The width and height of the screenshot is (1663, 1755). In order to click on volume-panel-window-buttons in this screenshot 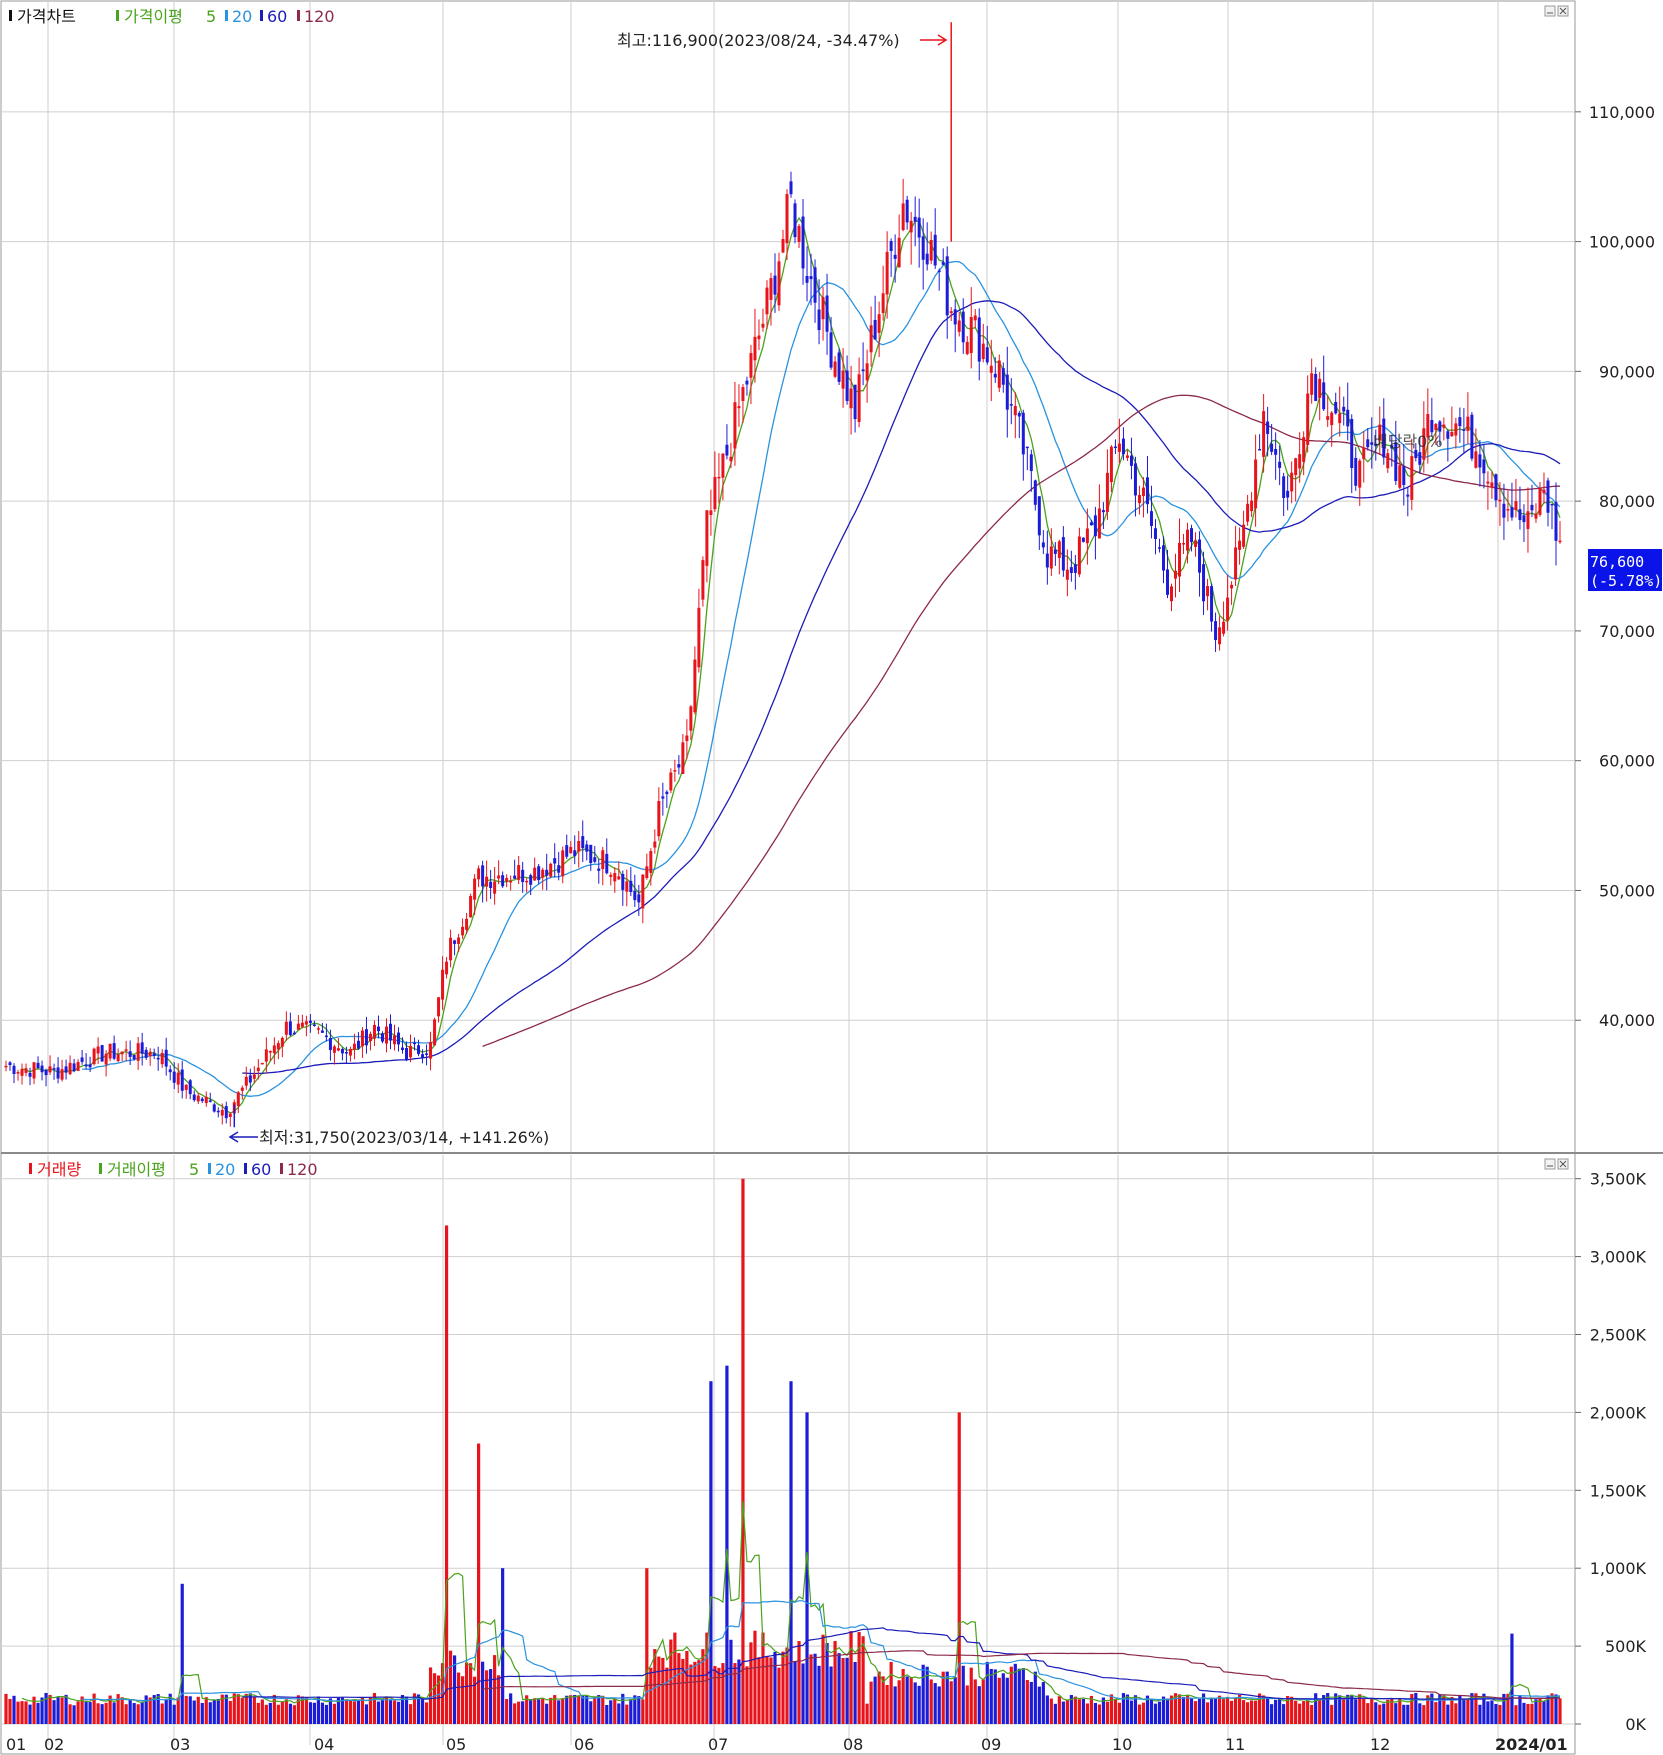, I will do `click(1556, 1164)`.